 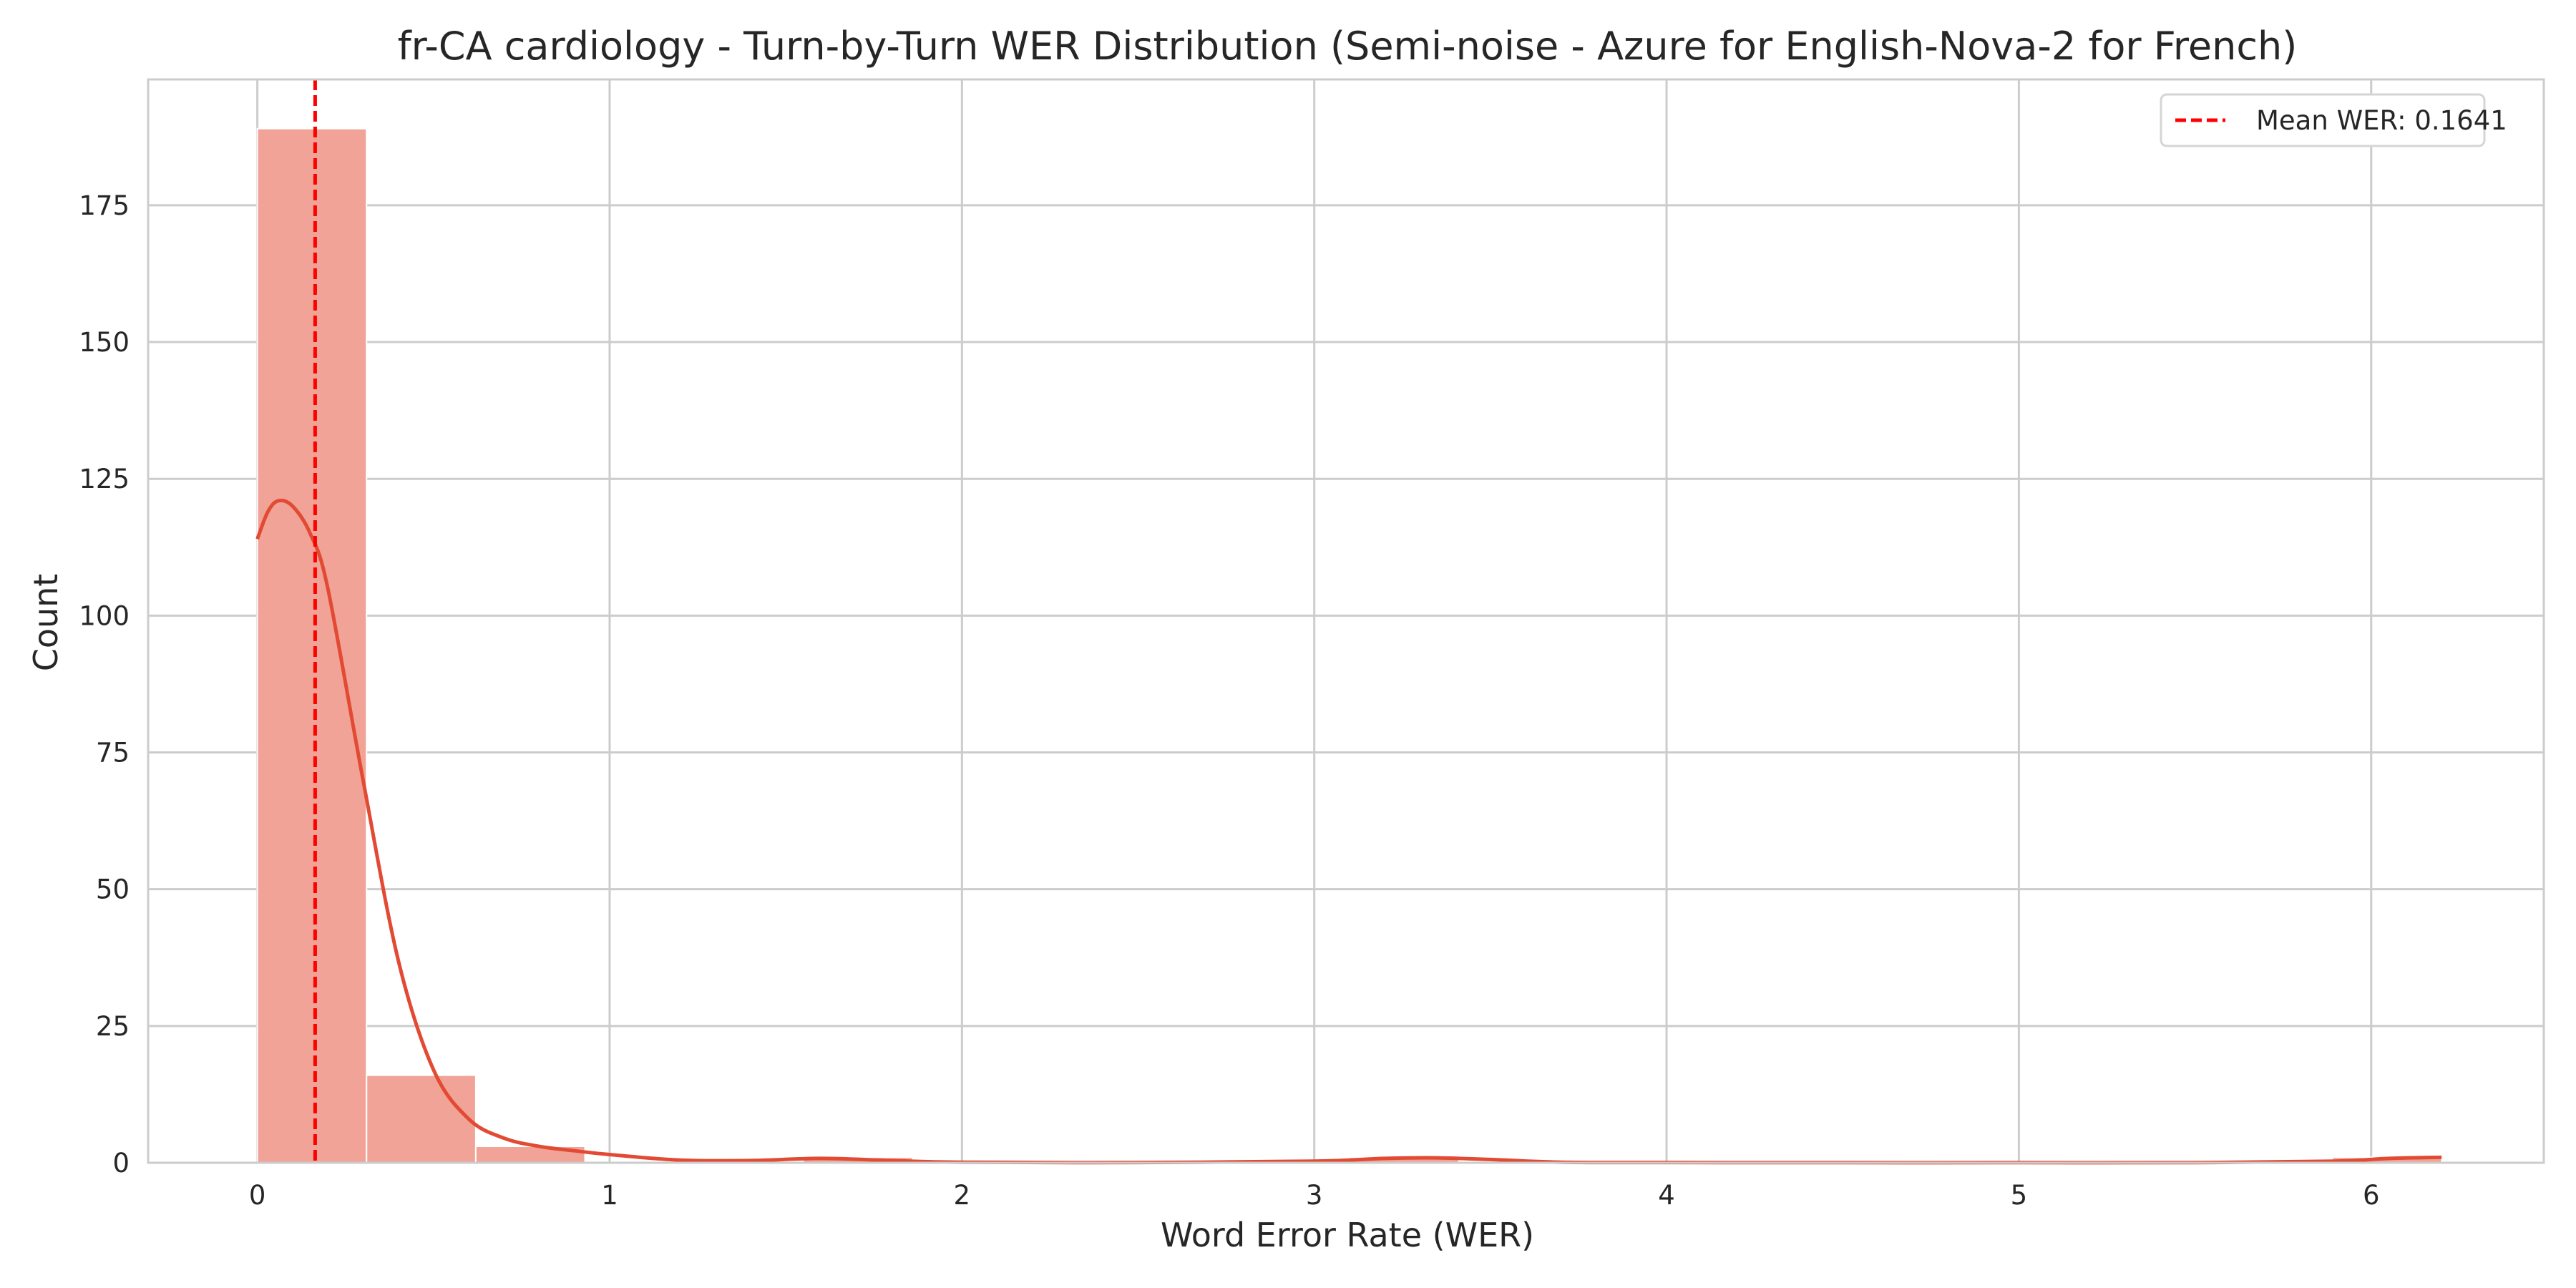 What do you see at coordinates (962, 1195) in the screenshot?
I see `x-tick-label-2: 2` at bounding box center [962, 1195].